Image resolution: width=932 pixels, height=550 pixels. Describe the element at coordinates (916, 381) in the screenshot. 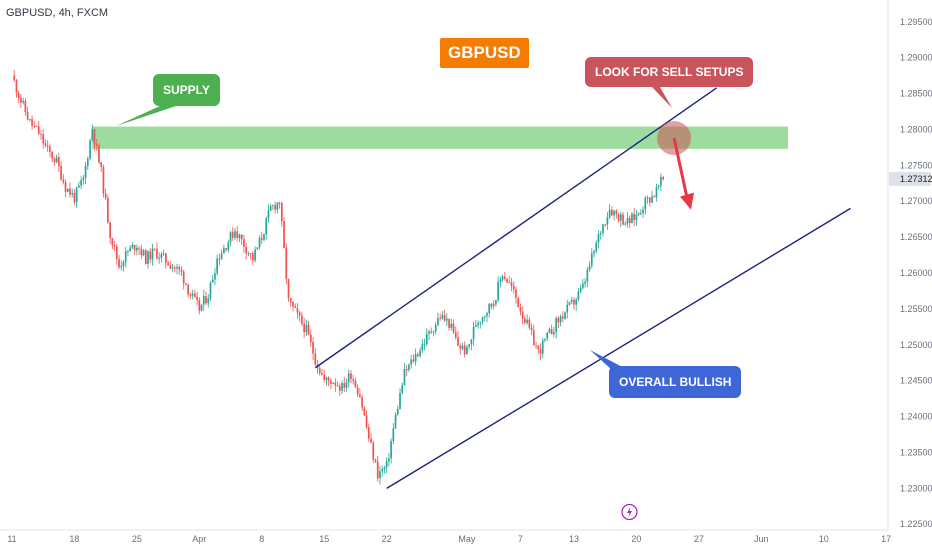

I see `y-tick-label: 1.24500` at that location.